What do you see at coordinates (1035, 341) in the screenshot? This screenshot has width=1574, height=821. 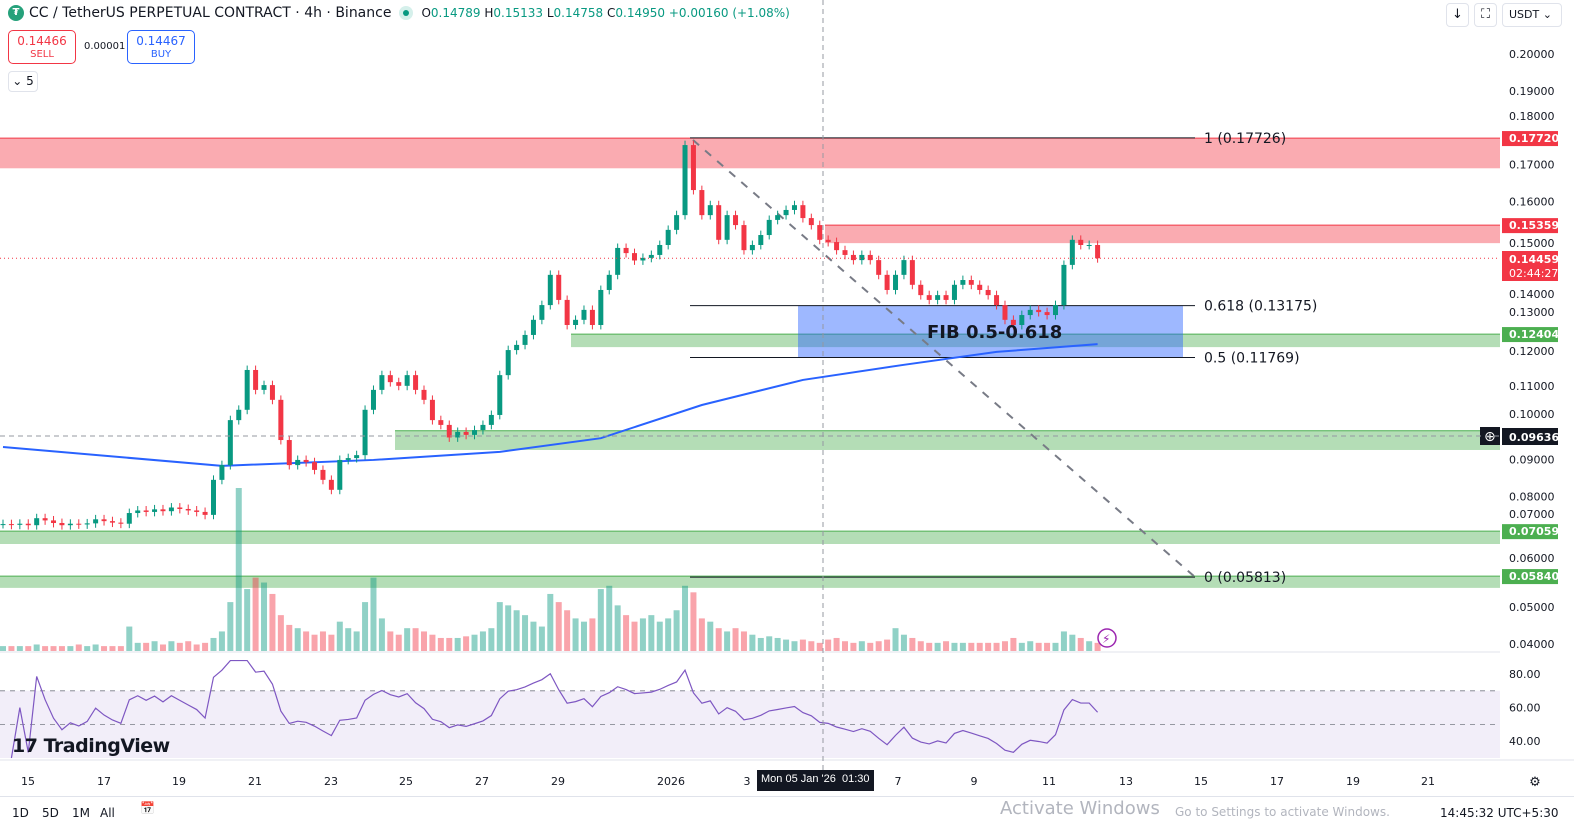 I see `support-zone` at bounding box center [1035, 341].